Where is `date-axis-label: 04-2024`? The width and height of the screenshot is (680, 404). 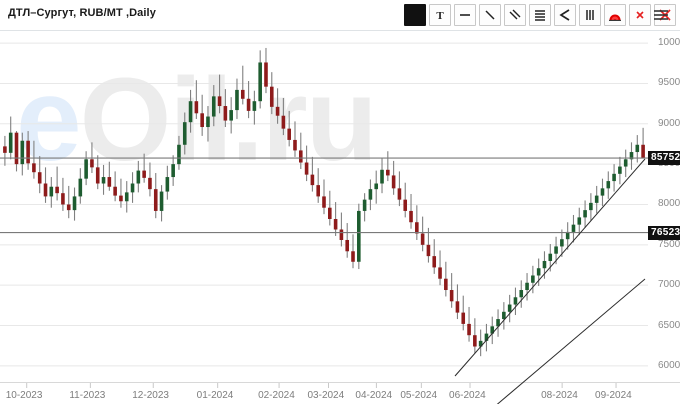 date-axis-label: 04-2024 is located at coordinates (374, 395).